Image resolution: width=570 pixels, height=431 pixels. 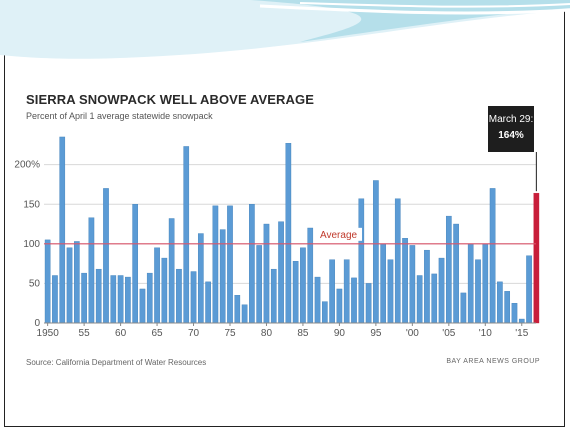 I want to click on x-tick-label: 75, so click(x=230, y=333).